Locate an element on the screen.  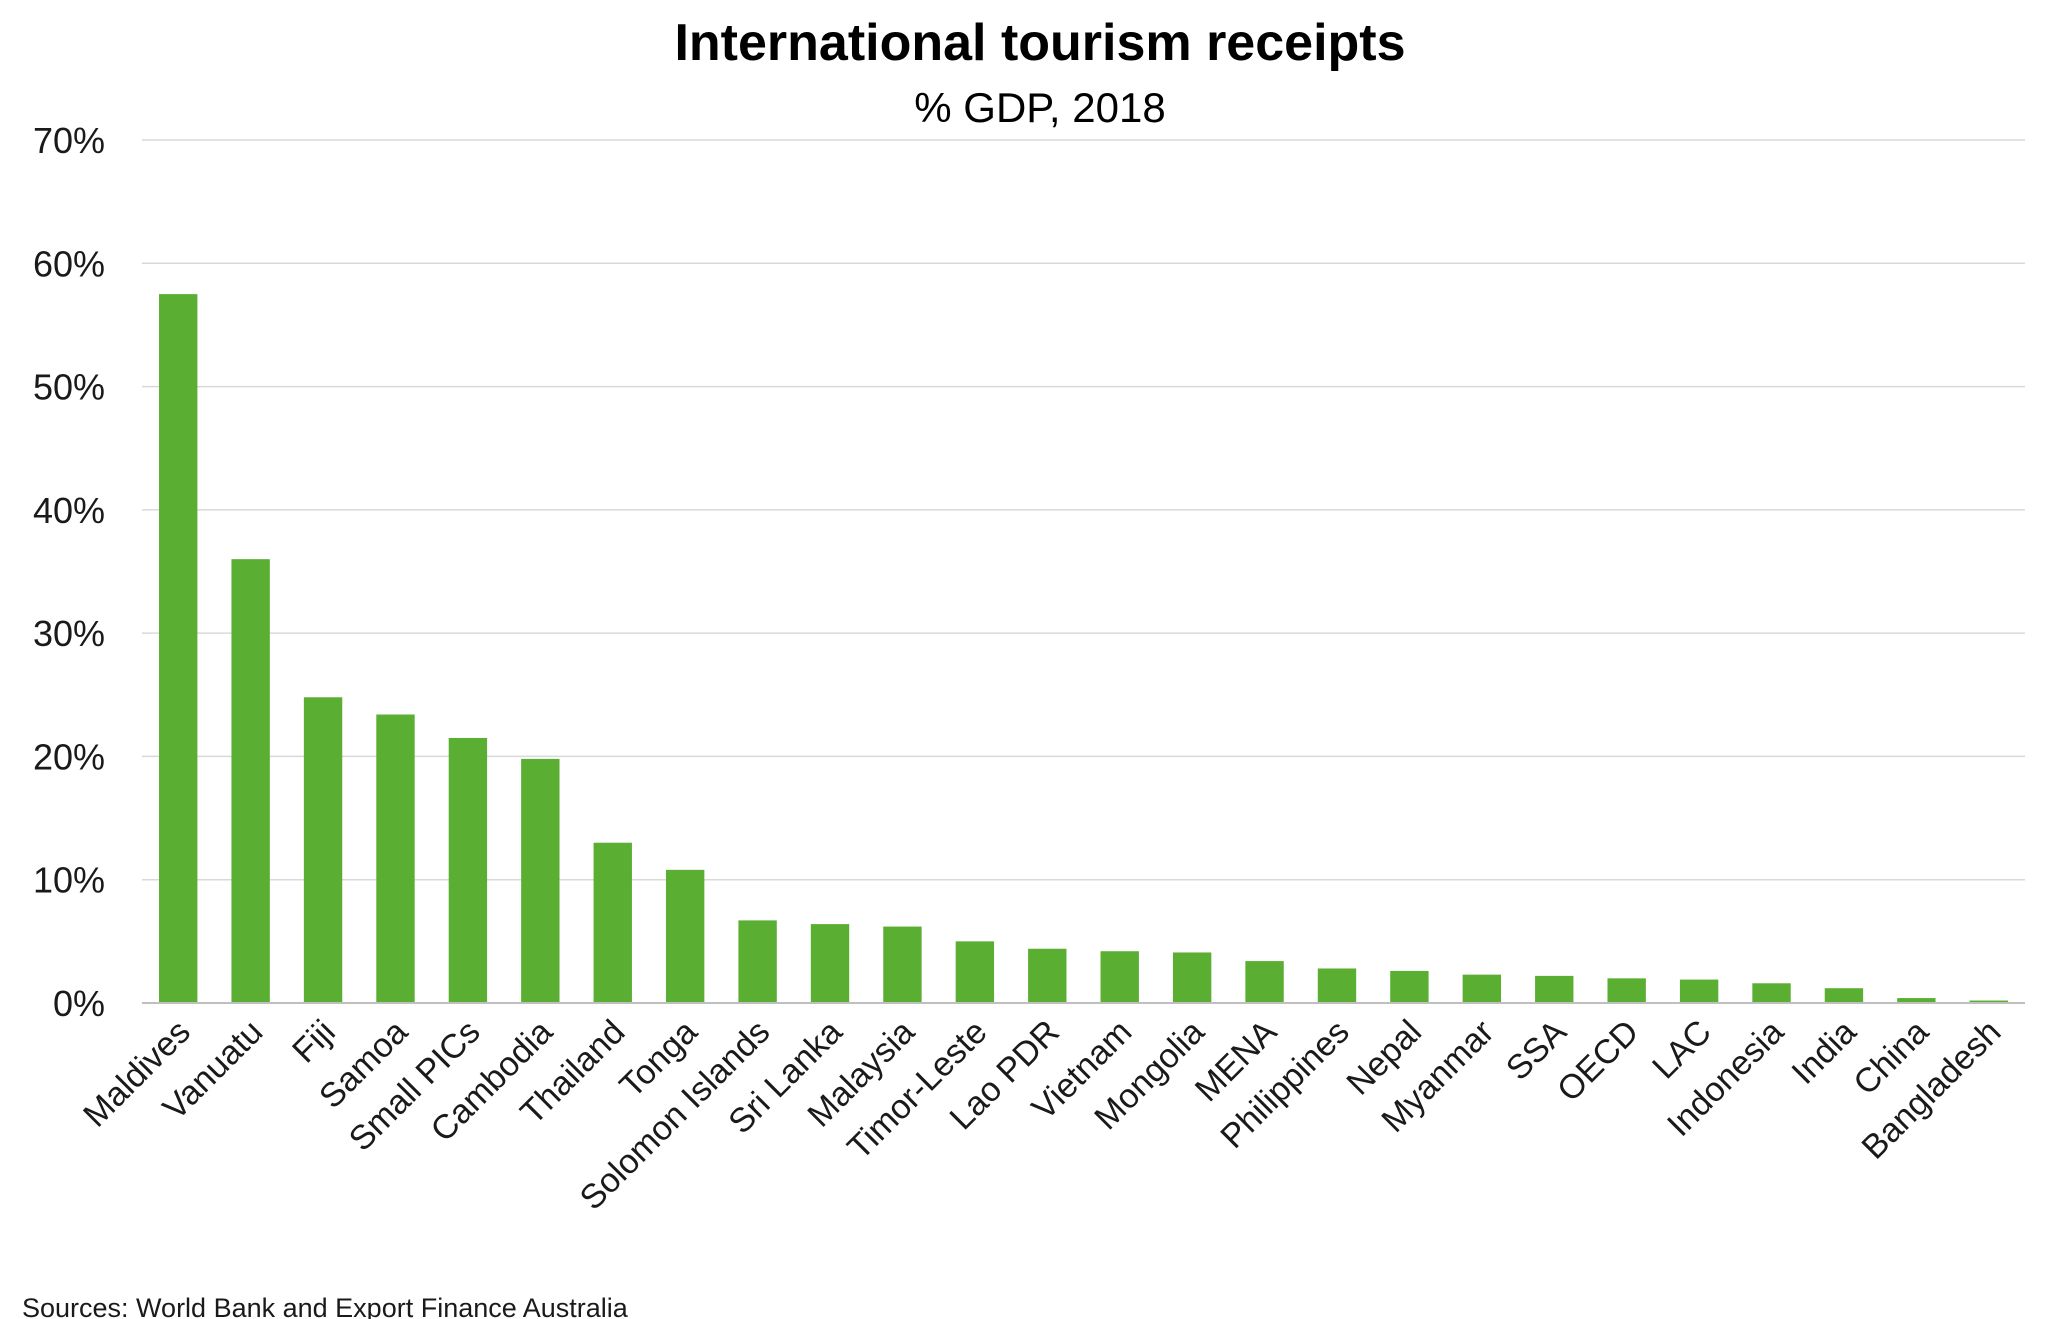
bar-mongolia is located at coordinates (1192, 977).